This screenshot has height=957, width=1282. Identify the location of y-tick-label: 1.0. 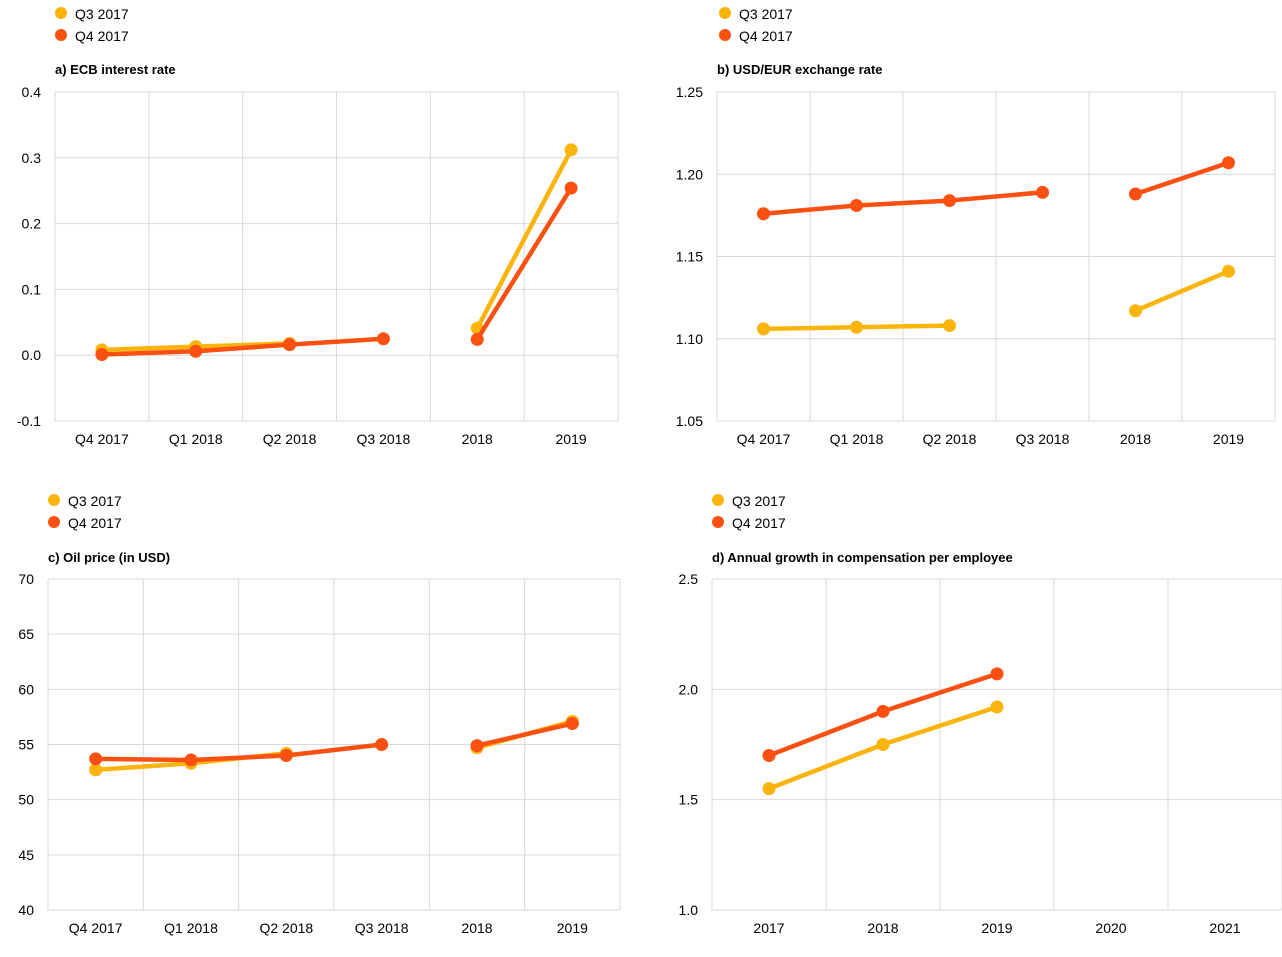
(689, 910).